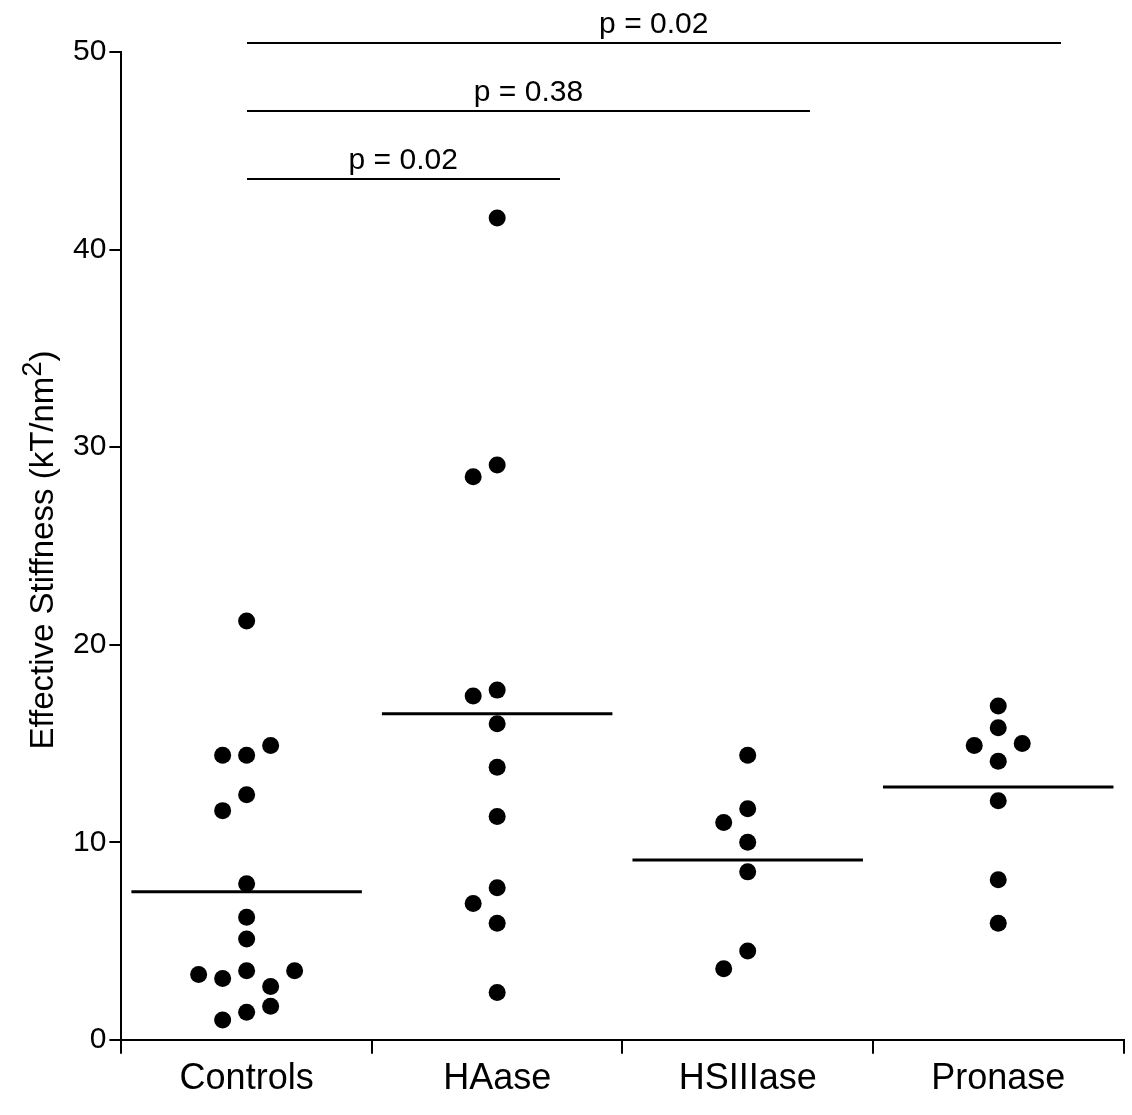 This screenshot has height=1115, width=1132. What do you see at coordinates (89, 642) in the screenshot?
I see `y-tick-label: 20` at bounding box center [89, 642].